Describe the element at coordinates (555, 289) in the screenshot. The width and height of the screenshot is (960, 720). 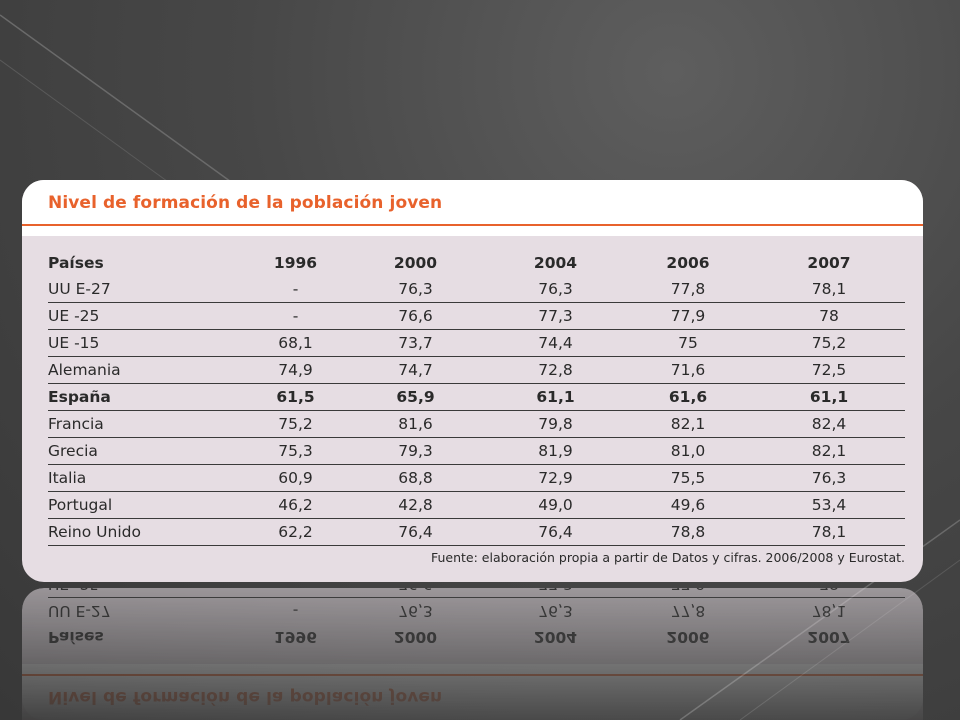
I see `cell-2004: 76,3` at that location.